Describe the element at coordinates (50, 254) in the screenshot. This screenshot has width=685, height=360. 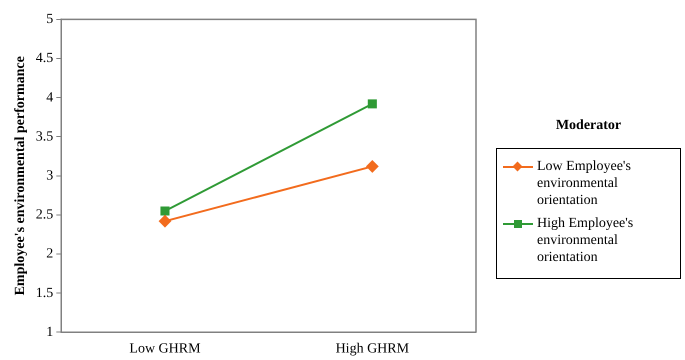
I see `y-tick-label: 2` at that location.